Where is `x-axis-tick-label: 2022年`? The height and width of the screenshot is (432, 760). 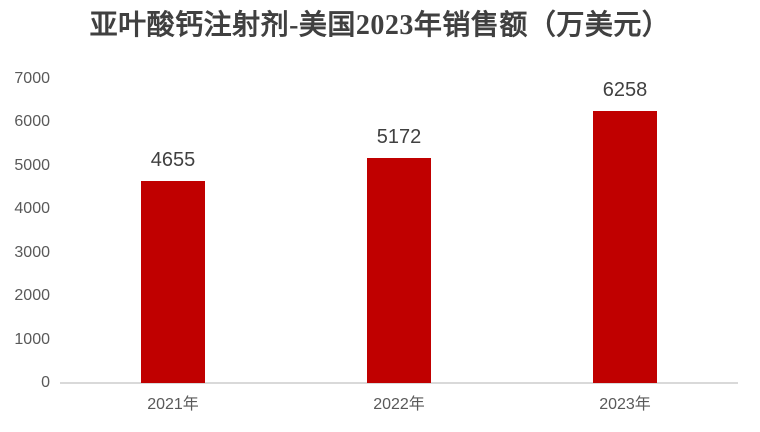
x-axis-tick-label: 2022年 is located at coordinates (399, 404).